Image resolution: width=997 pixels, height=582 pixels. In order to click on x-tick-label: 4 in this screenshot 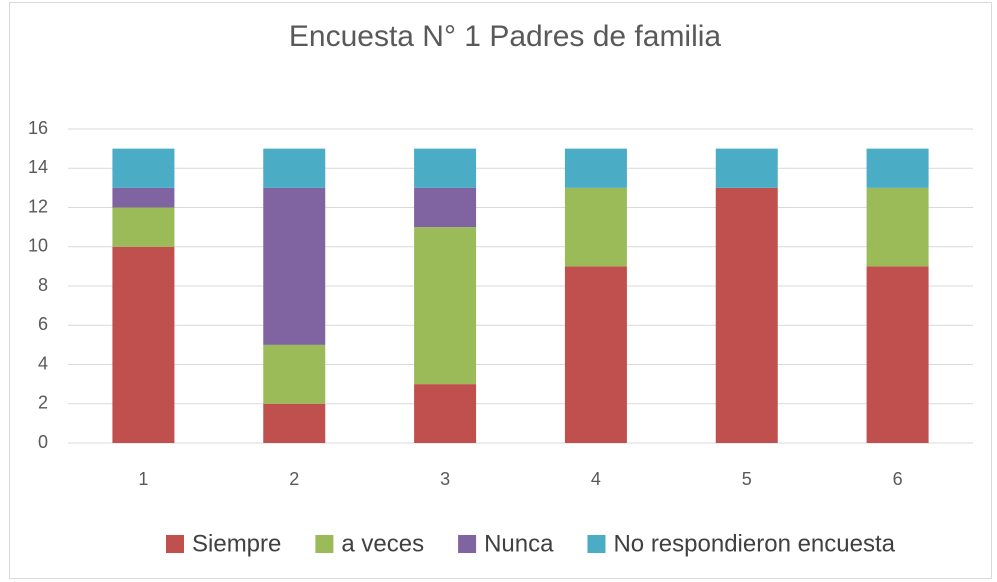, I will do `click(596, 479)`.